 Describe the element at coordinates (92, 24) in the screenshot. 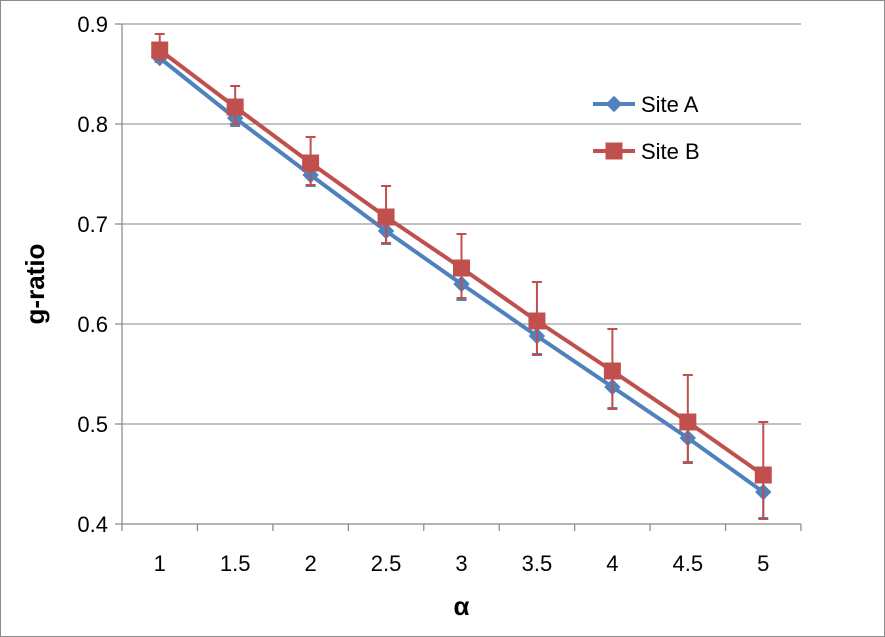

I see `y-tick-label: 0.9` at that location.